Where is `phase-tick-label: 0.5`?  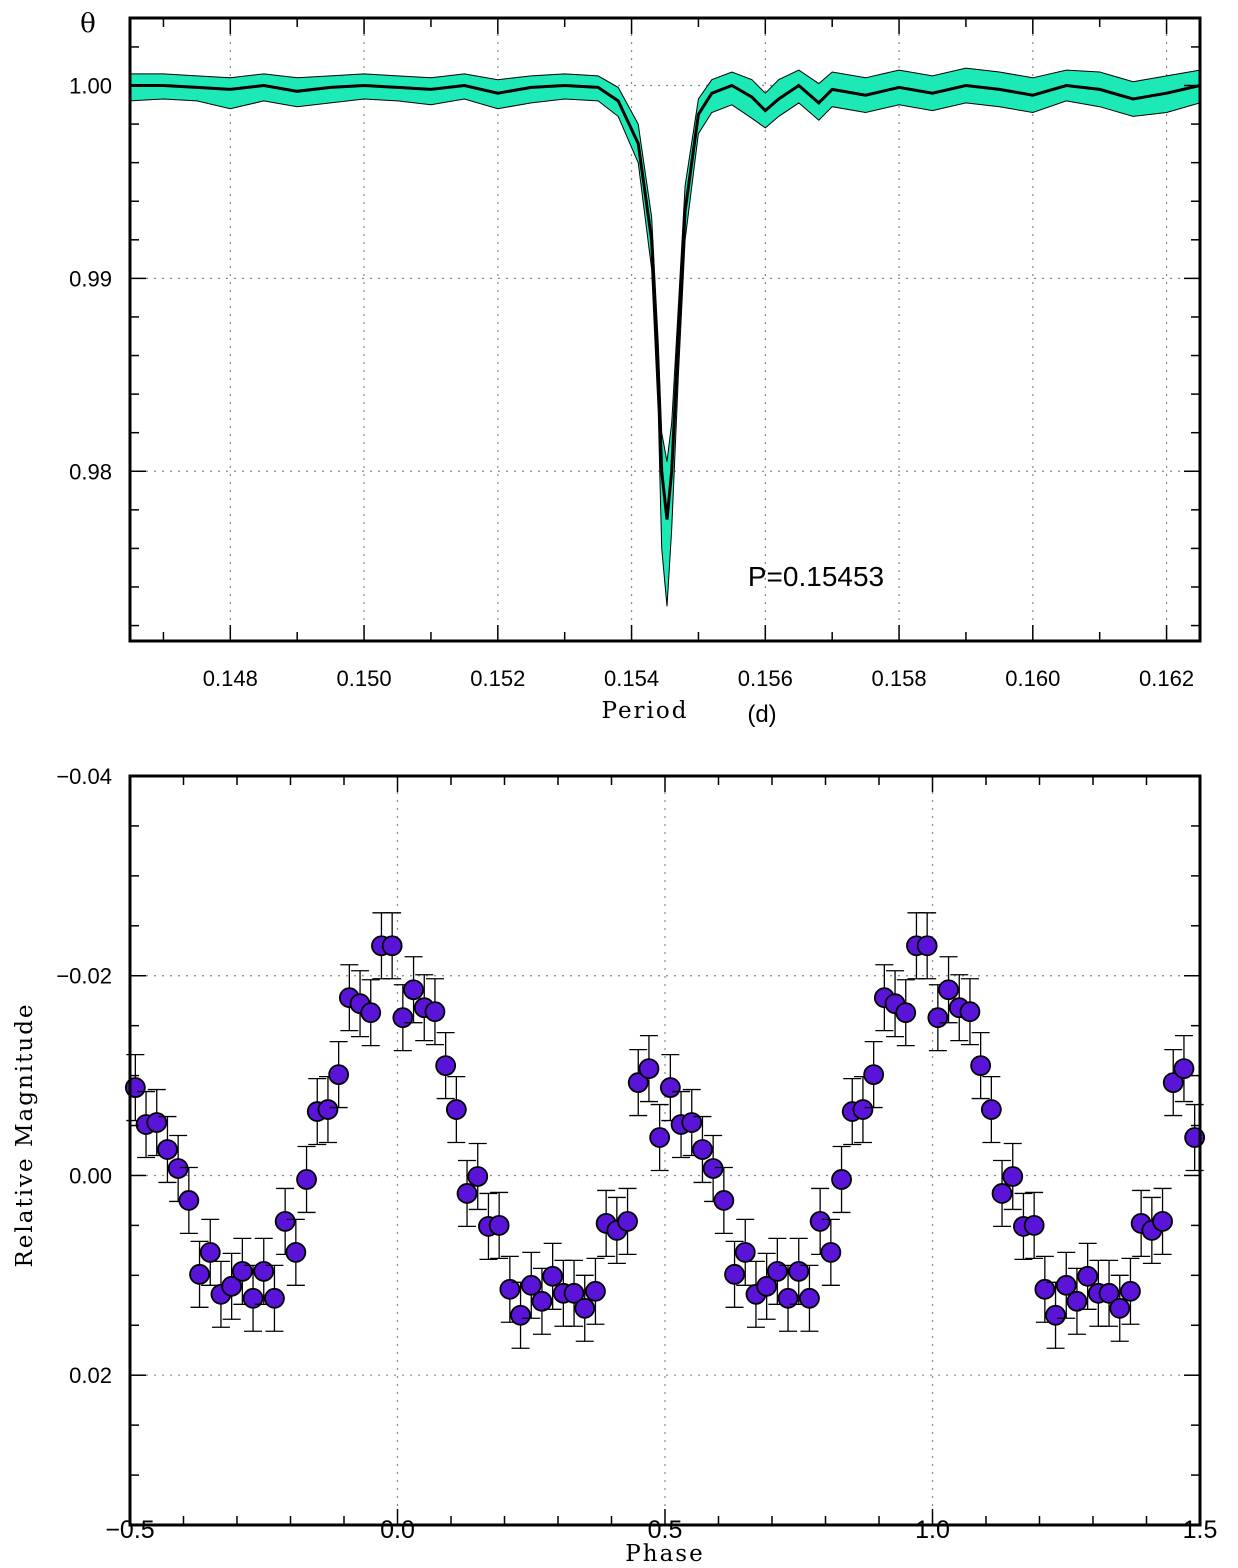 phase-tick-label: 0.5 is located at coordinates (665, 1530).